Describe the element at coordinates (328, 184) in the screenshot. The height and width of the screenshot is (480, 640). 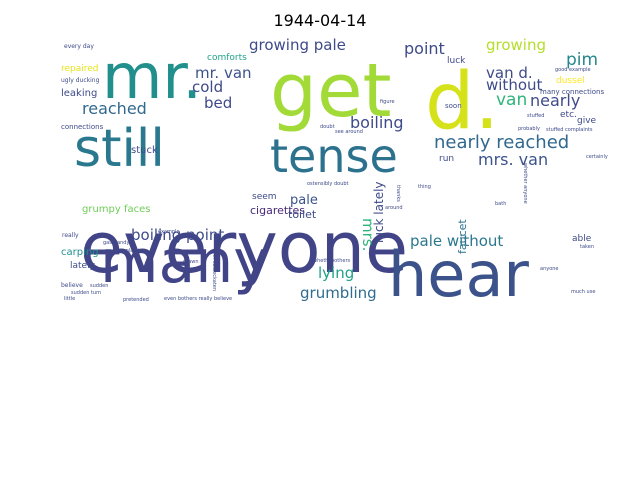
I see `word-72: ostensibly doubt` at that location.